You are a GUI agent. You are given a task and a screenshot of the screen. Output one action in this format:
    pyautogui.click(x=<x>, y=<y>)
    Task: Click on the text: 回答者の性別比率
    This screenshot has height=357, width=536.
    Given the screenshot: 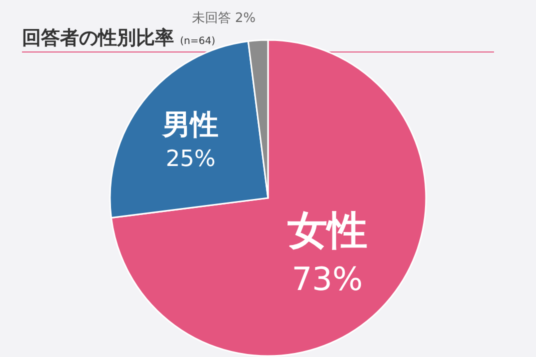 What is the action you would take?
    pyautogui.click(x=98, y=38)
    